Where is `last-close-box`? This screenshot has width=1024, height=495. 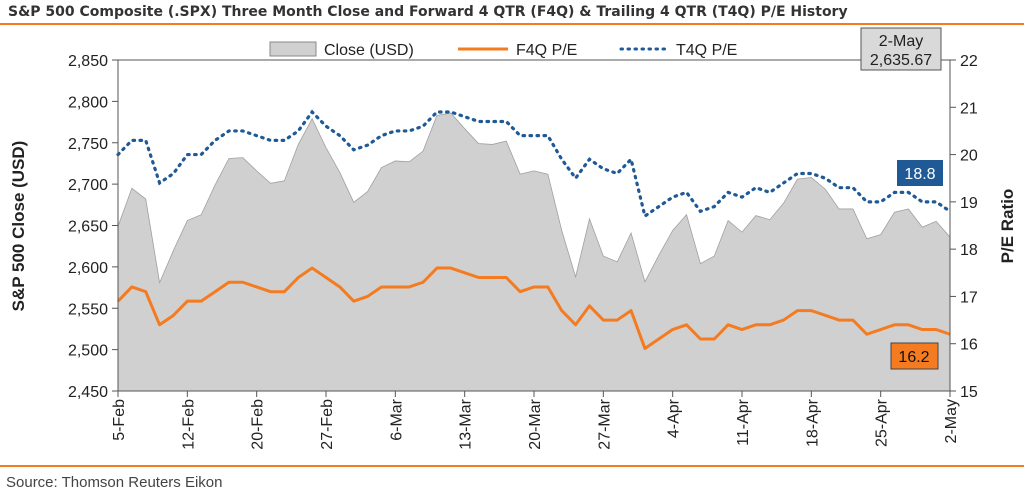
last-close-box is located at coordinates (901, 49).